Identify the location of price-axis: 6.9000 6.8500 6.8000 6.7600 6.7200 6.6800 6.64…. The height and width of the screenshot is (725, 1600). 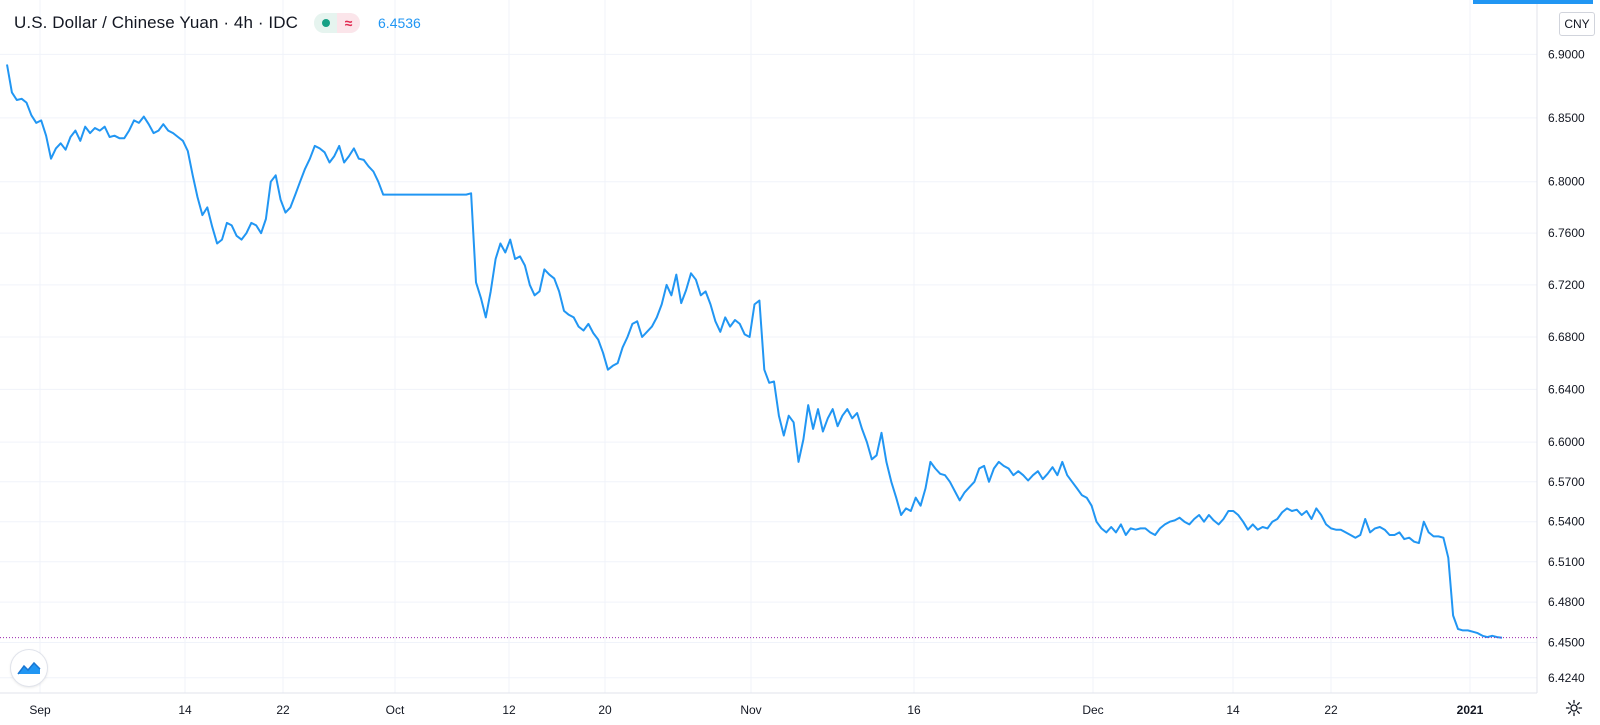
(1566, 365).